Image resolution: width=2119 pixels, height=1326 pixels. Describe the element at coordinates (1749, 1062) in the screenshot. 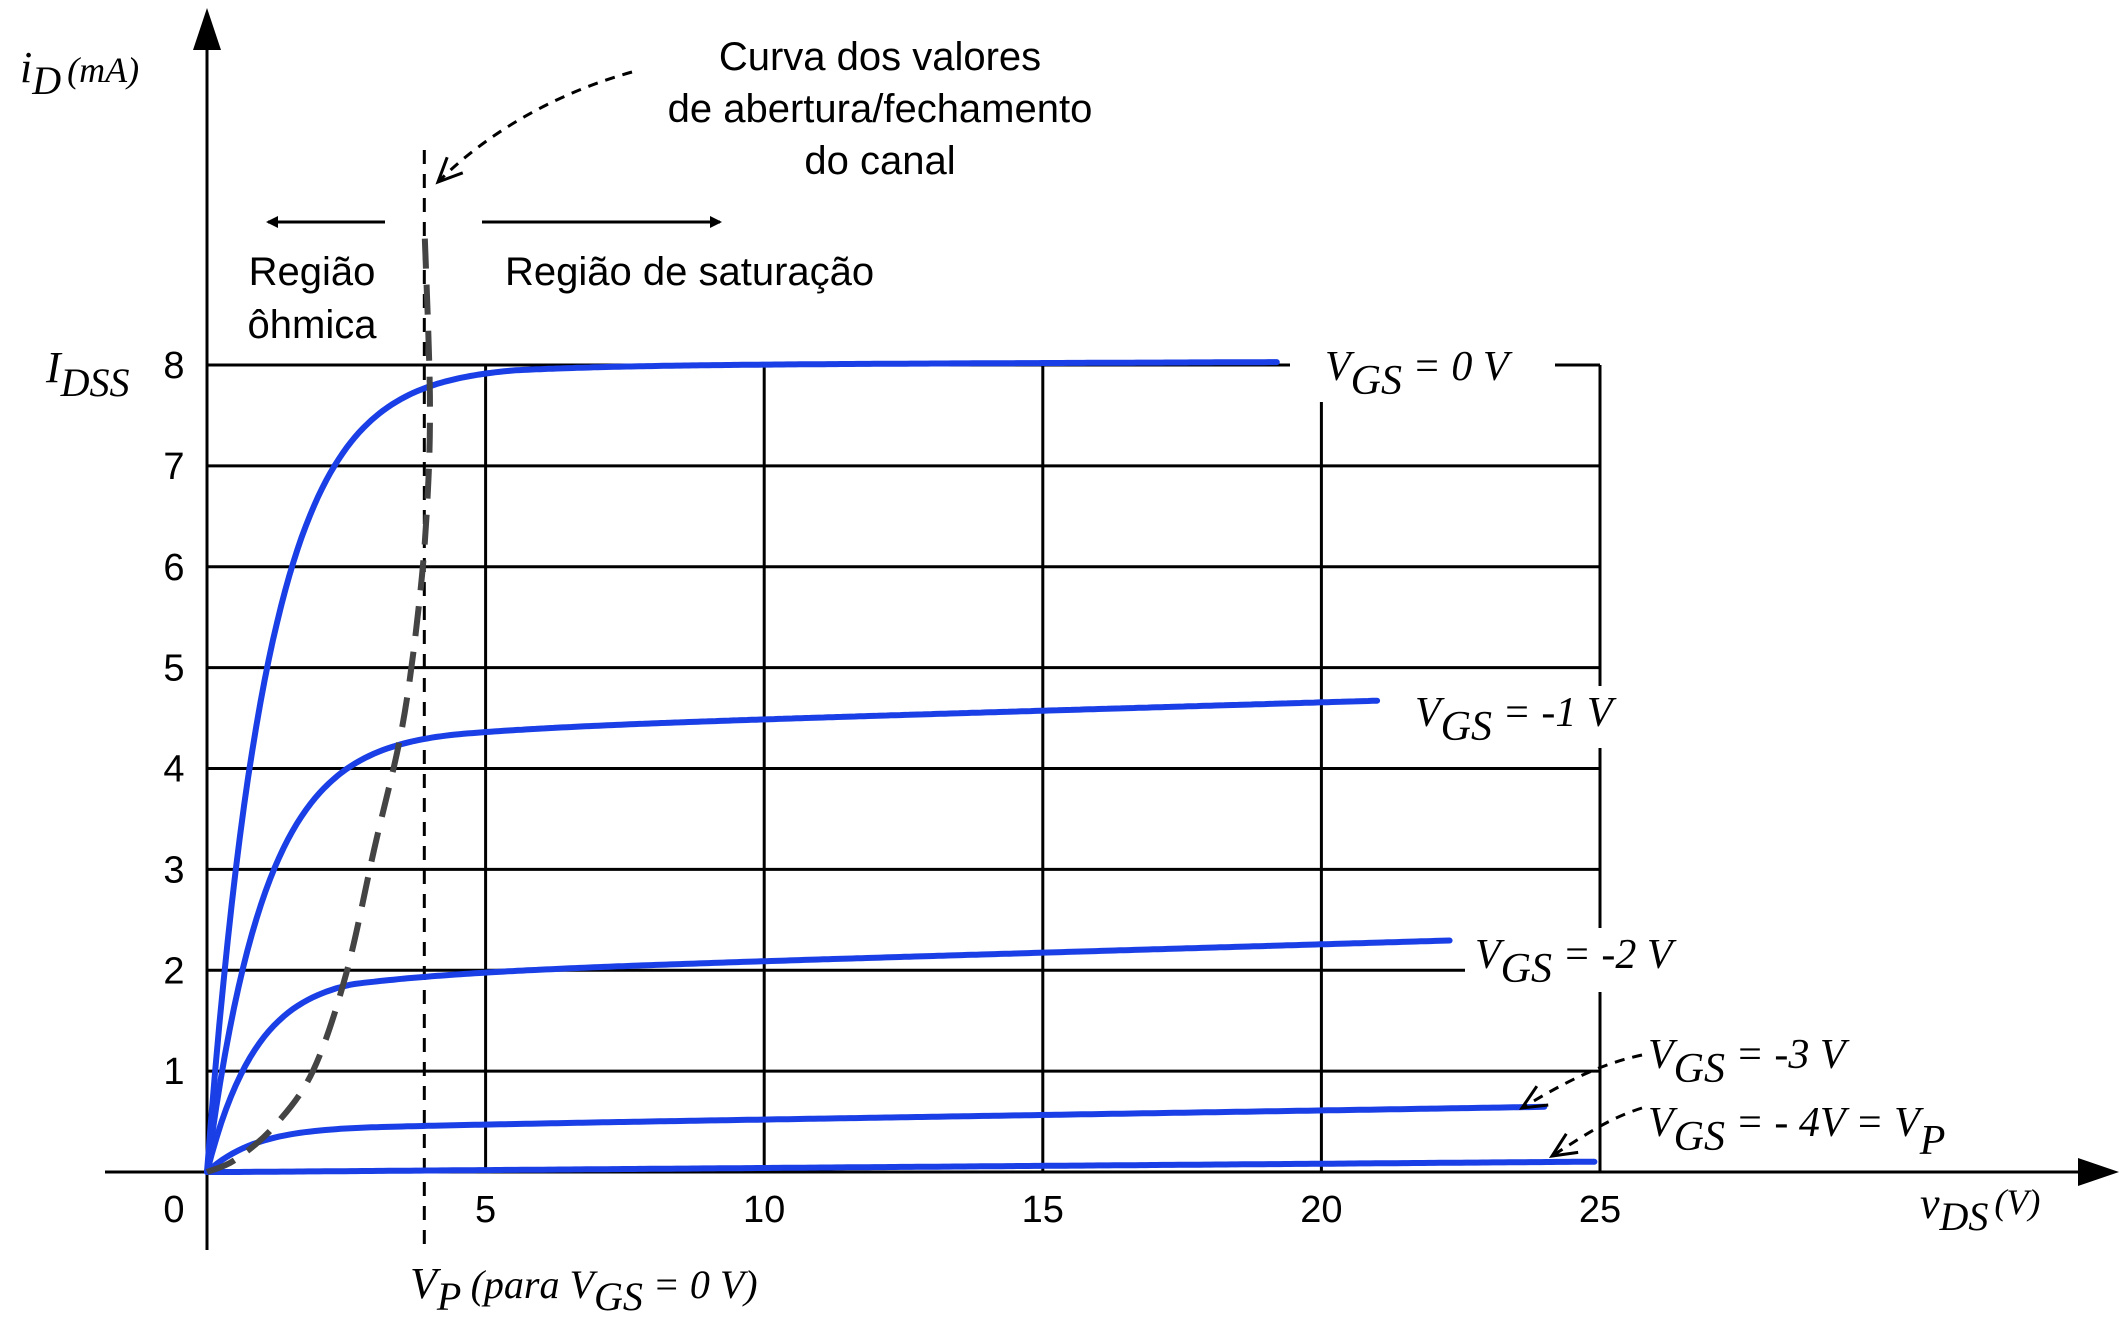

I see `svg-text: VGS = -3 V` at that location.